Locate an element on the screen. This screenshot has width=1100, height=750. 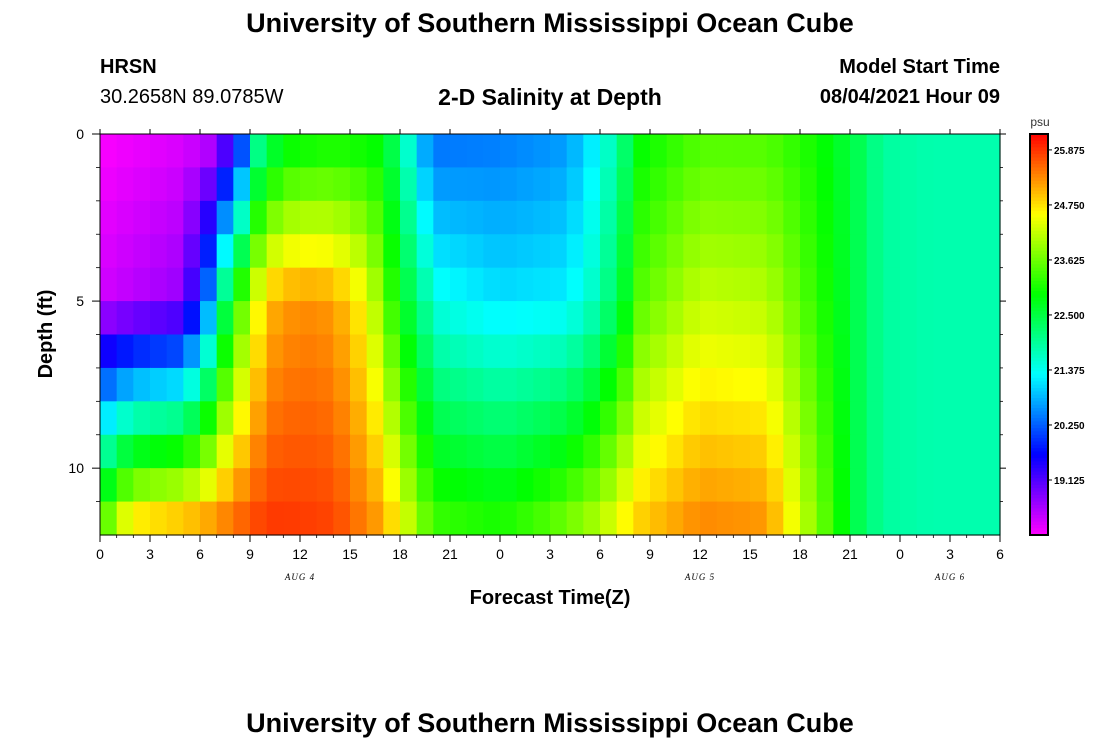
colorbar-tick-label: 25.875 is located at coordinates (1069, 151).